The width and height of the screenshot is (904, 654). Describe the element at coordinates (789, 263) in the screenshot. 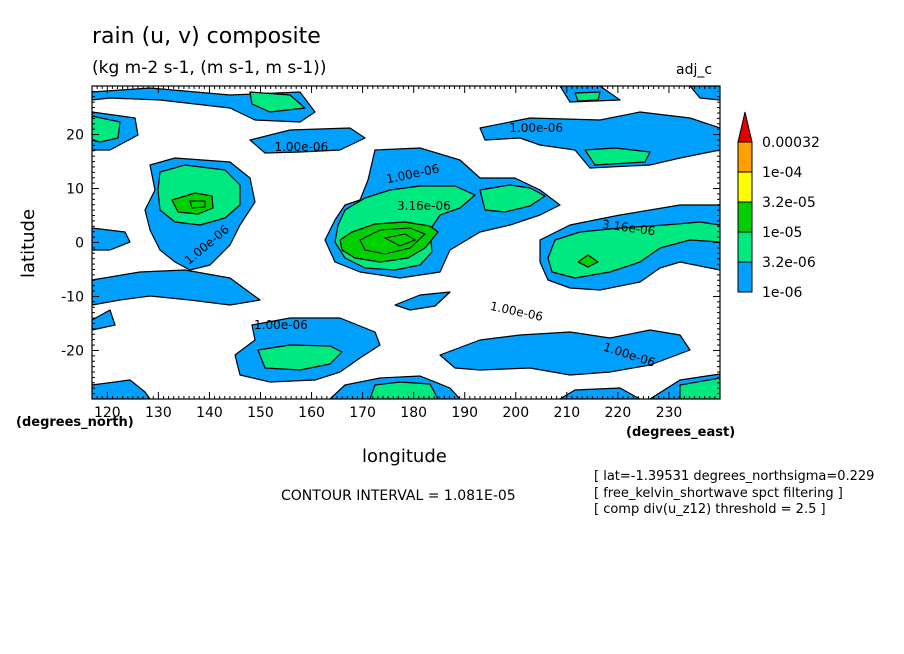

I see `legend-label: 3.2e-06` at that location.